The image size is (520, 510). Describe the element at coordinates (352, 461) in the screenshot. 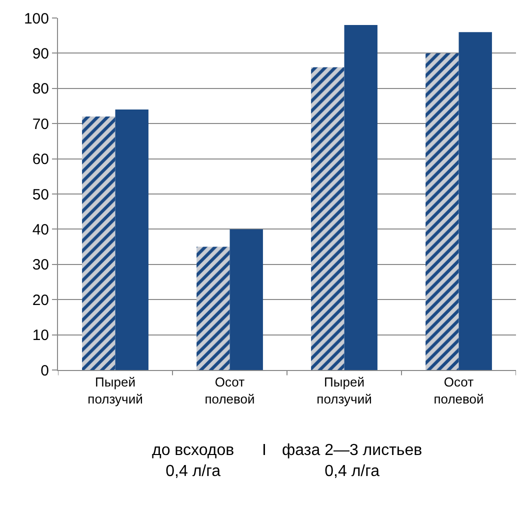

I see `text: фаза 2—3 листьев 0,4 л/га` at that location.